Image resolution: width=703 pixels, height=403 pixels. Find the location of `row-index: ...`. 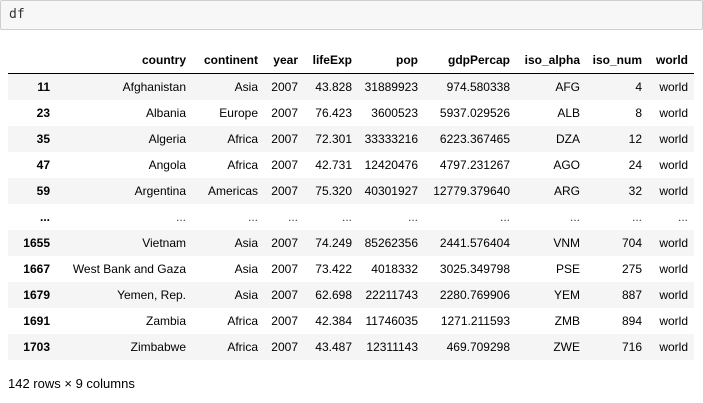

row-index: ... is located at coordinates (44, 217).